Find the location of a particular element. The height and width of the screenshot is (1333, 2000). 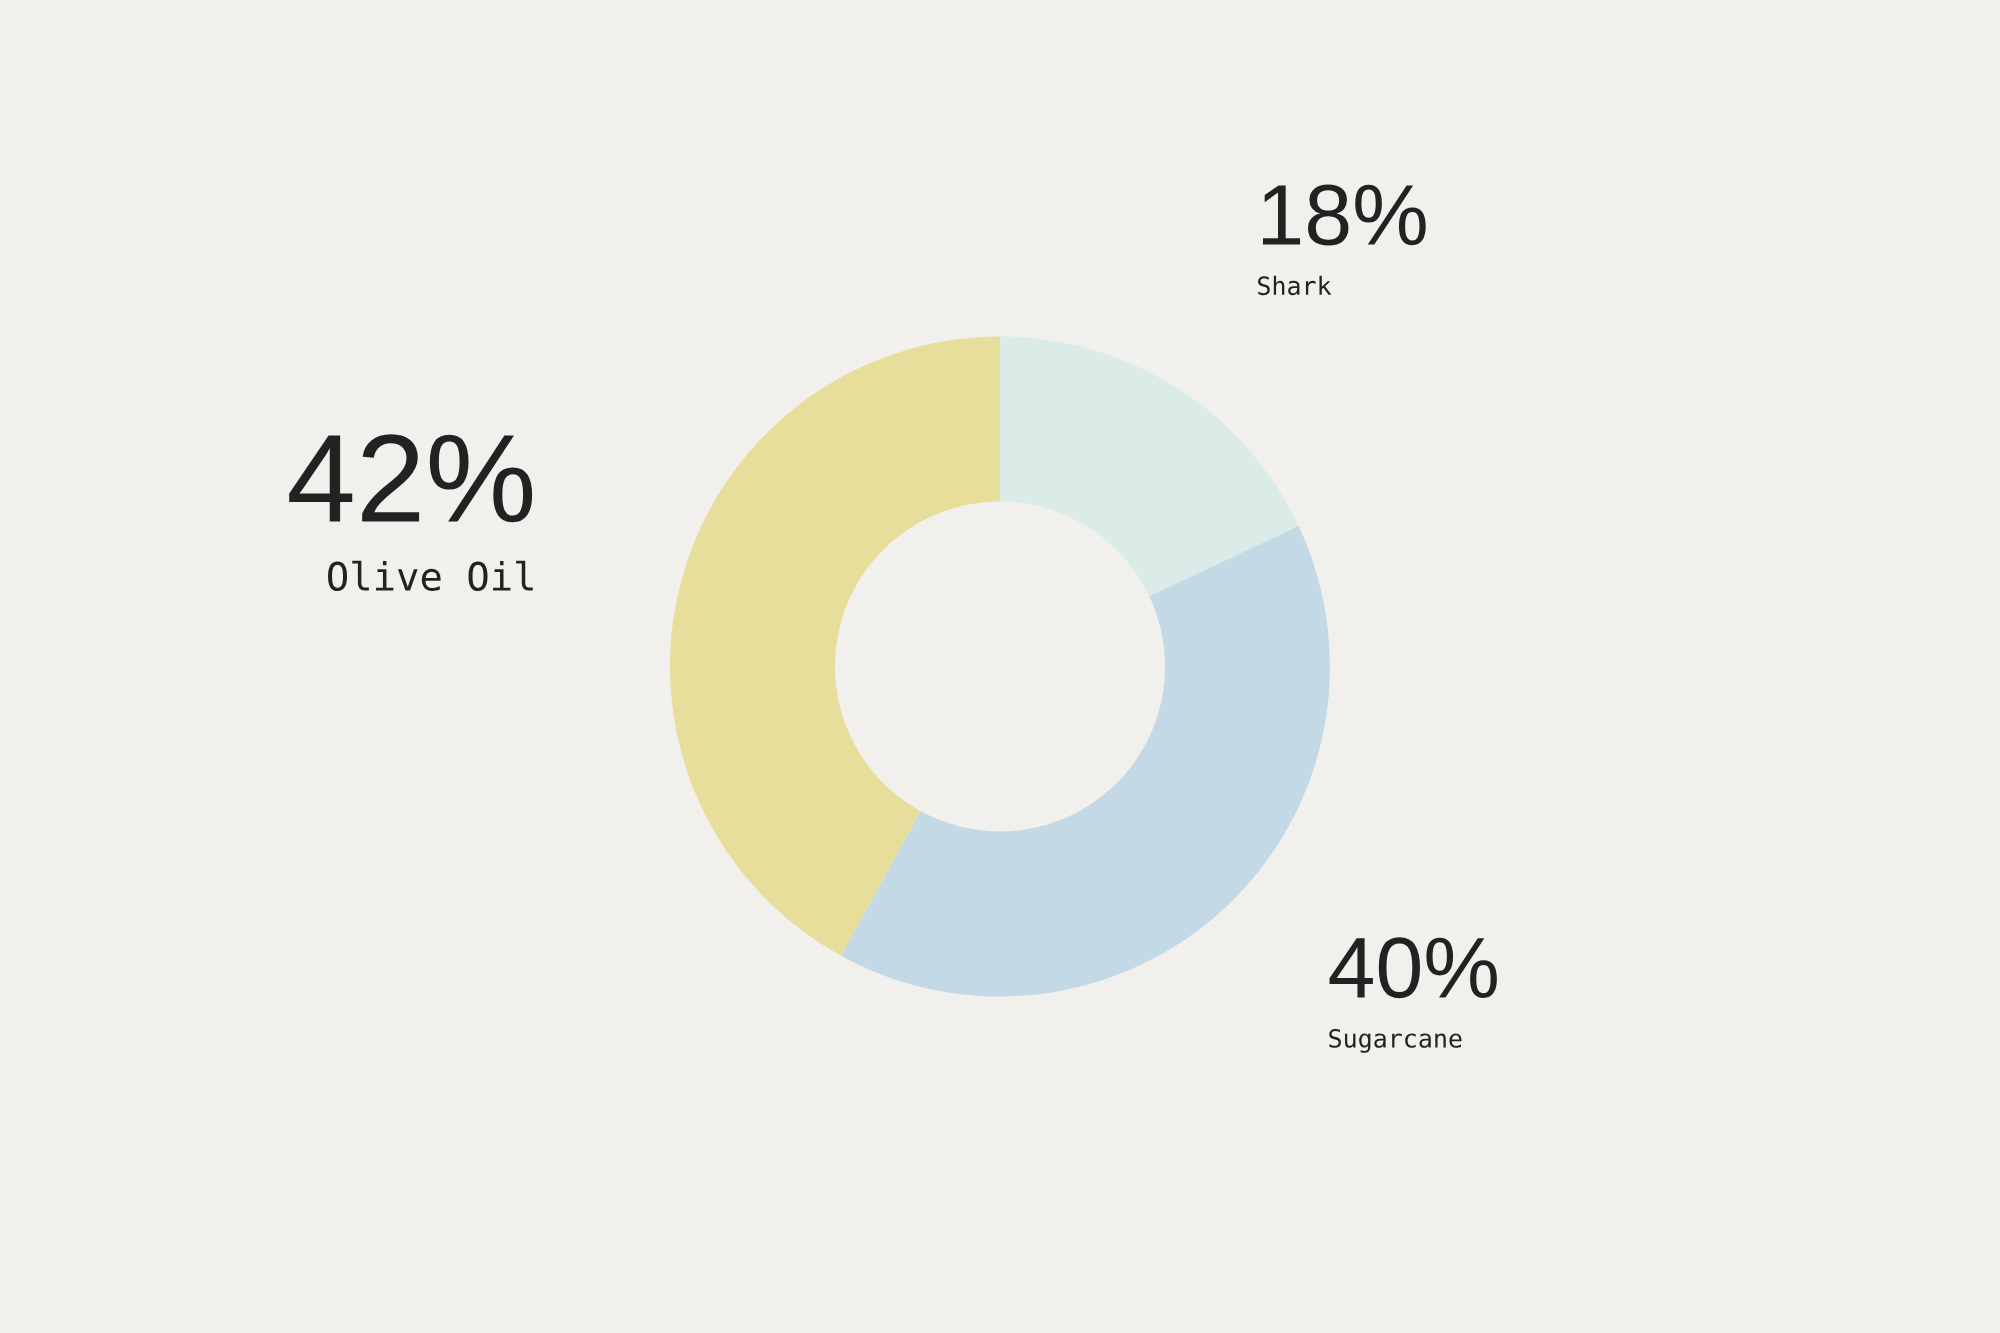

data-label: 42% is located at coordinates (411, 478).